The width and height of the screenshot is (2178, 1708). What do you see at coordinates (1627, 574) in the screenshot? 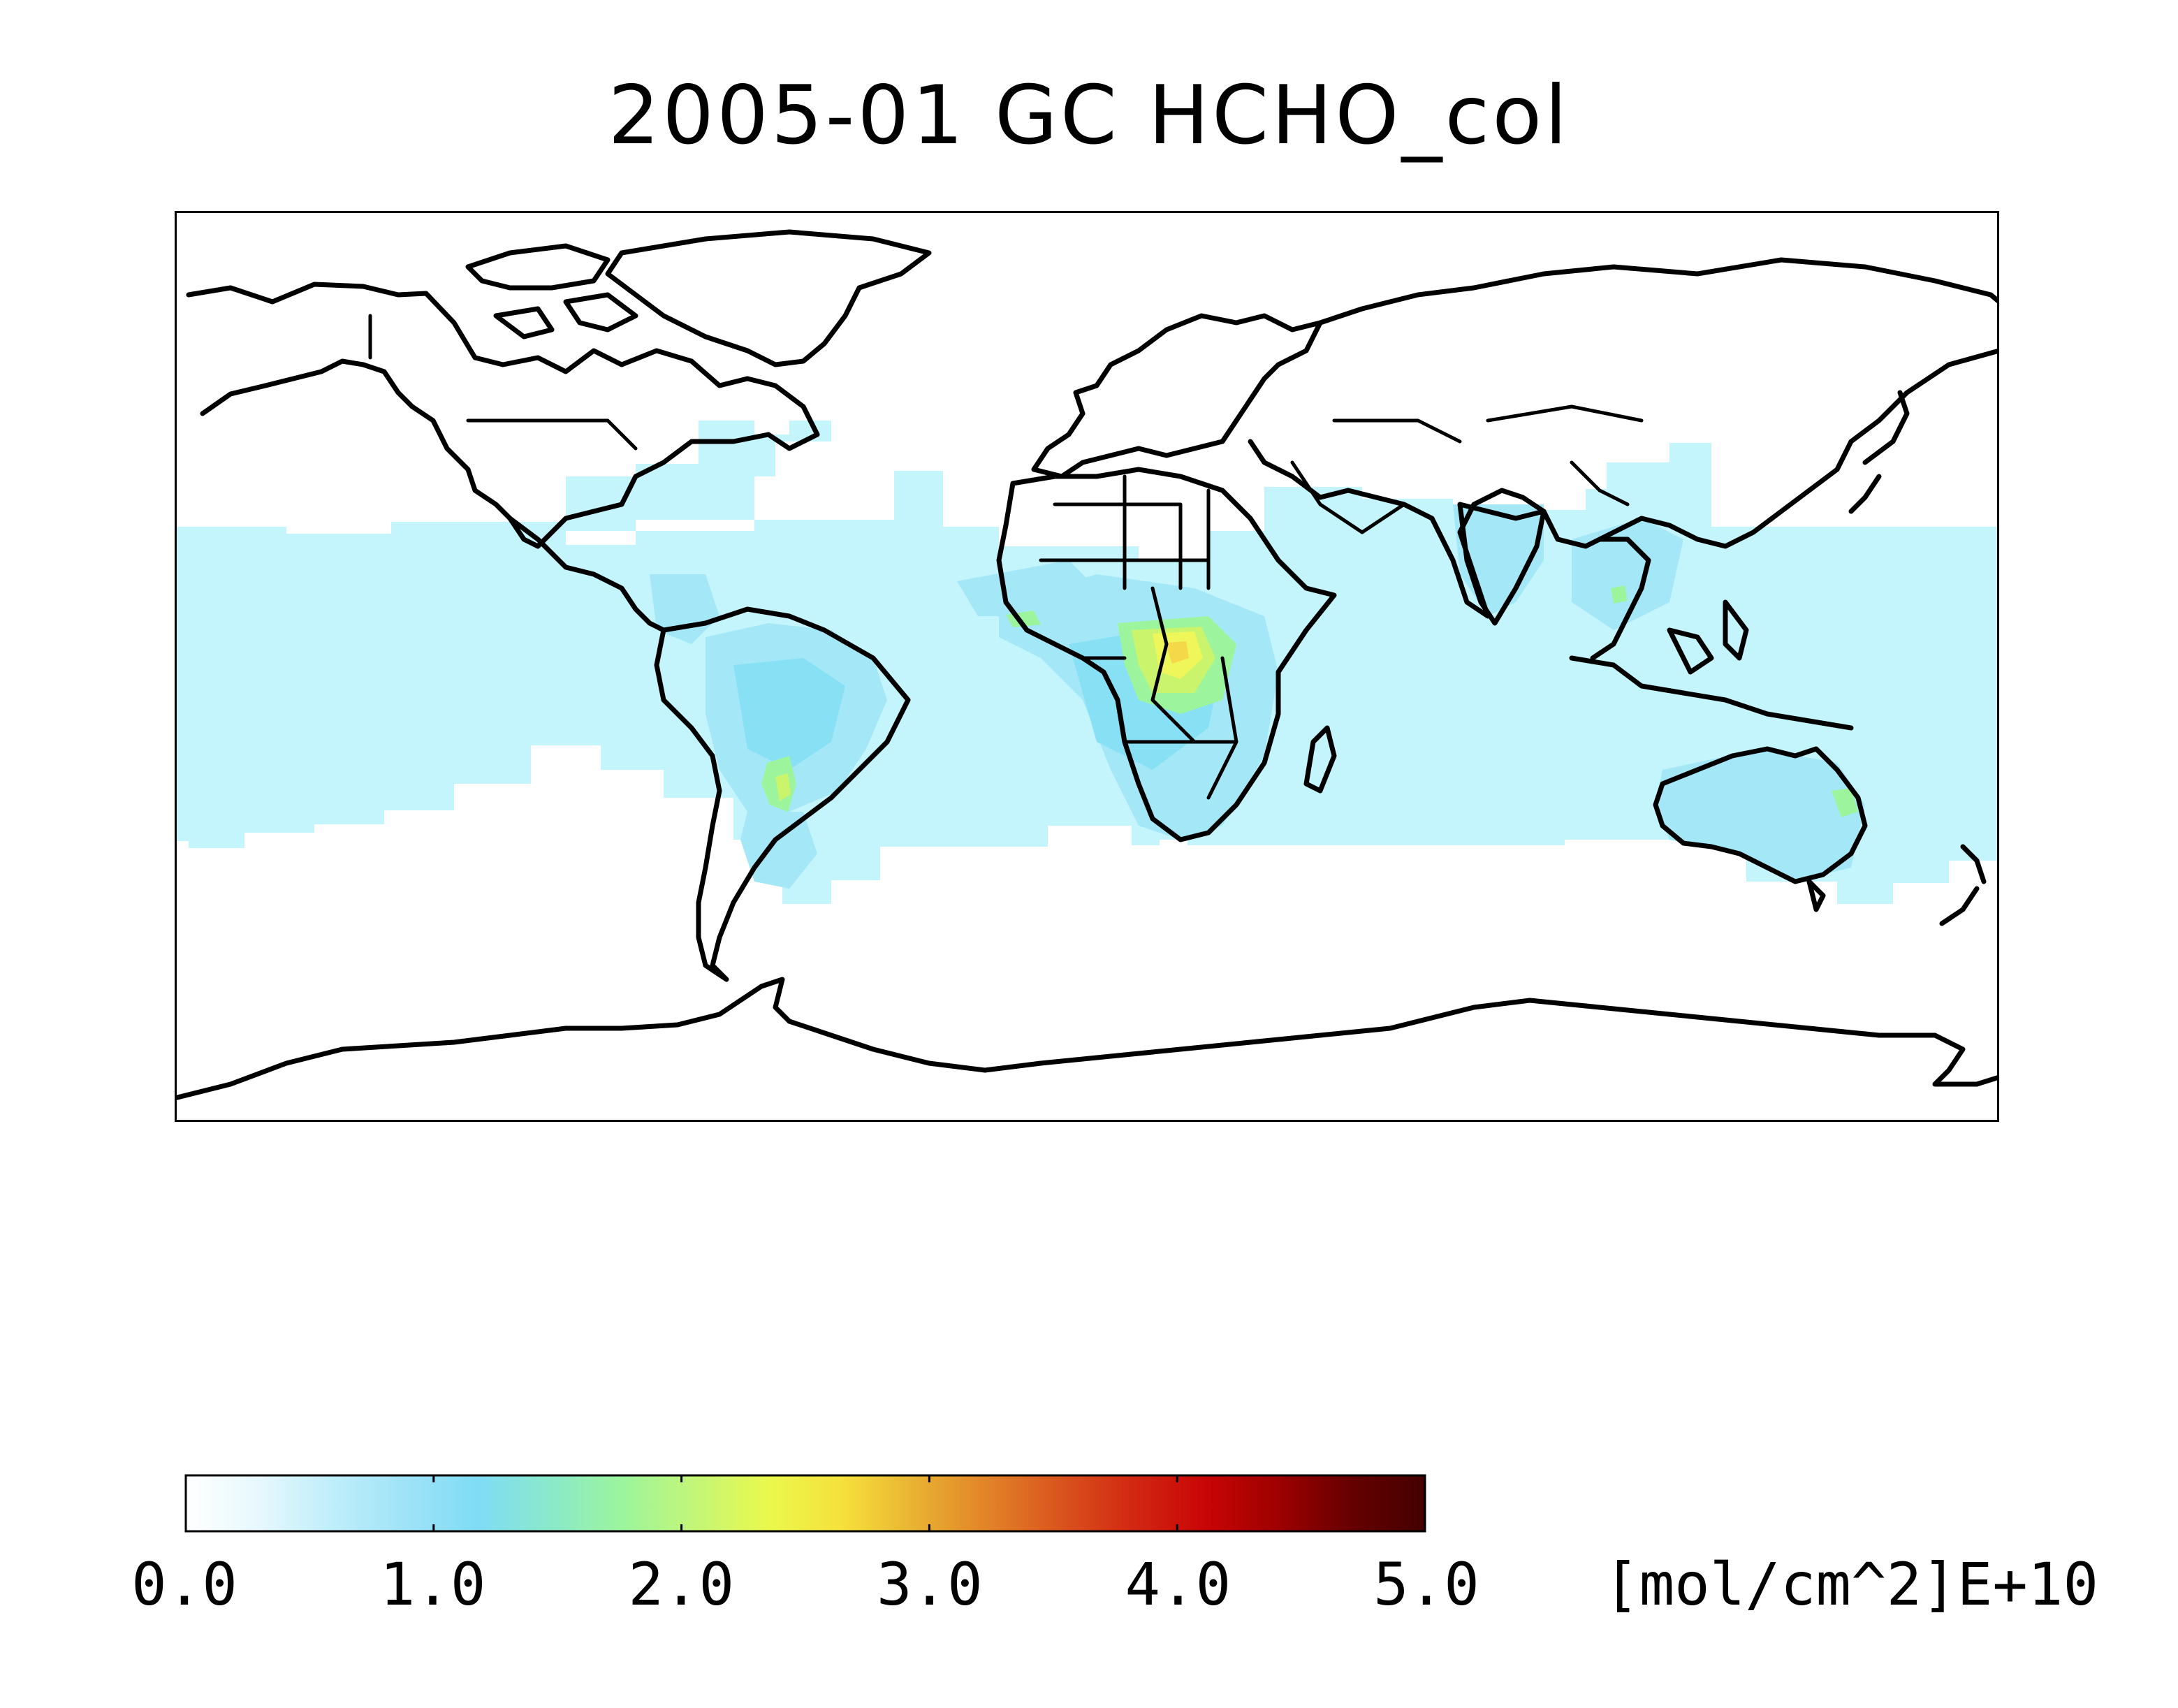
I see `indochina` at bounding box center [1627, 574].